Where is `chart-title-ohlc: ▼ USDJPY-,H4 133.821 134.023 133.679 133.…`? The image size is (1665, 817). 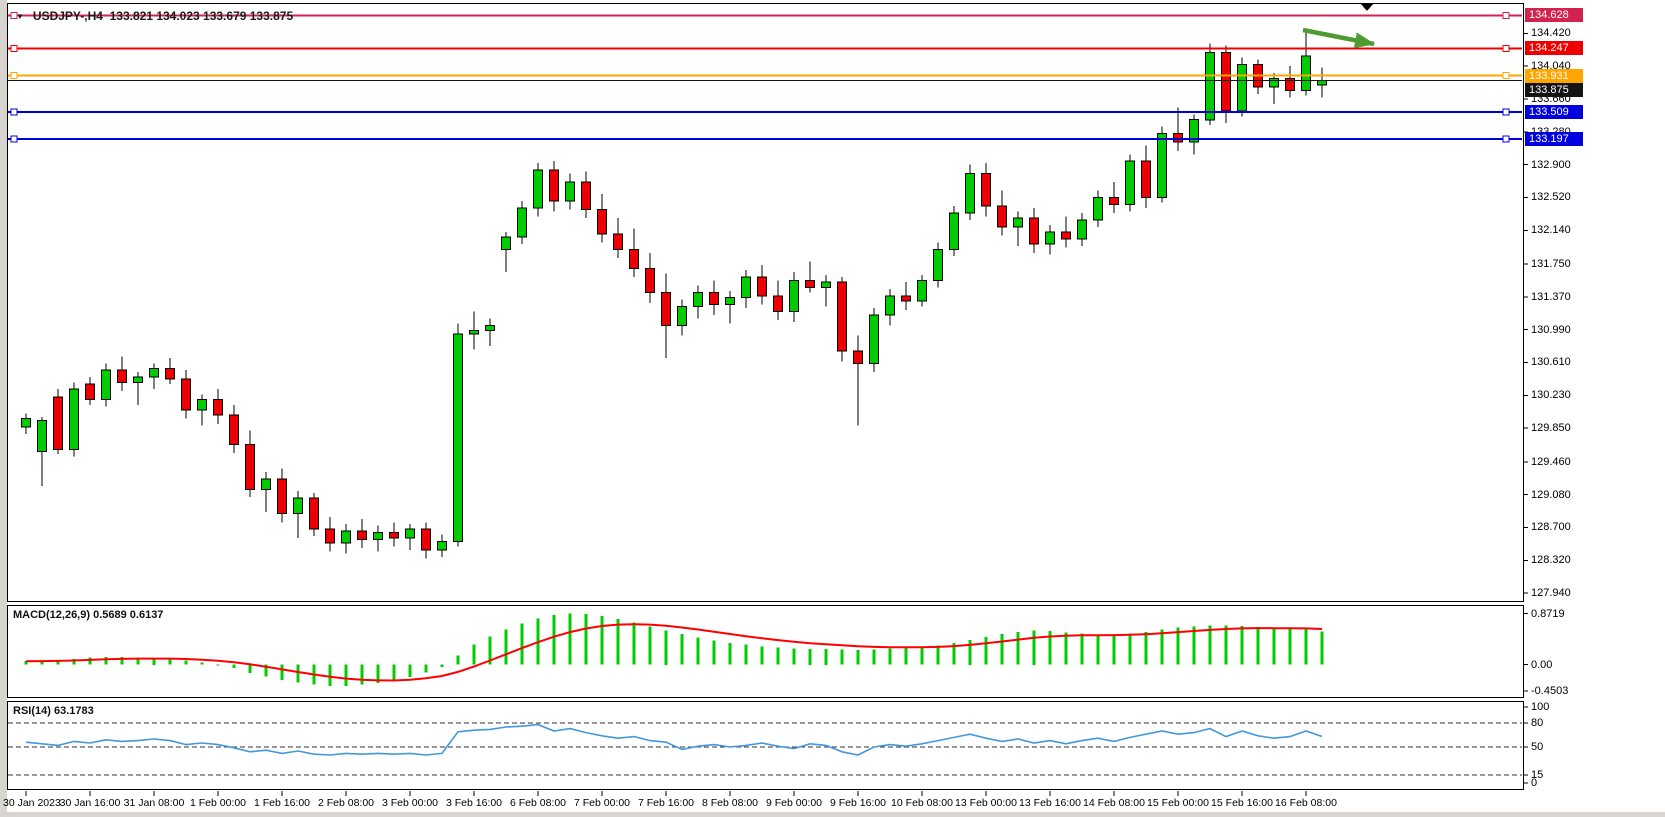
chart-title-ohlc: ▼ USDJPY-,H4 133.821 134.023 133.679 133.… is located at coordinates (154, 16).